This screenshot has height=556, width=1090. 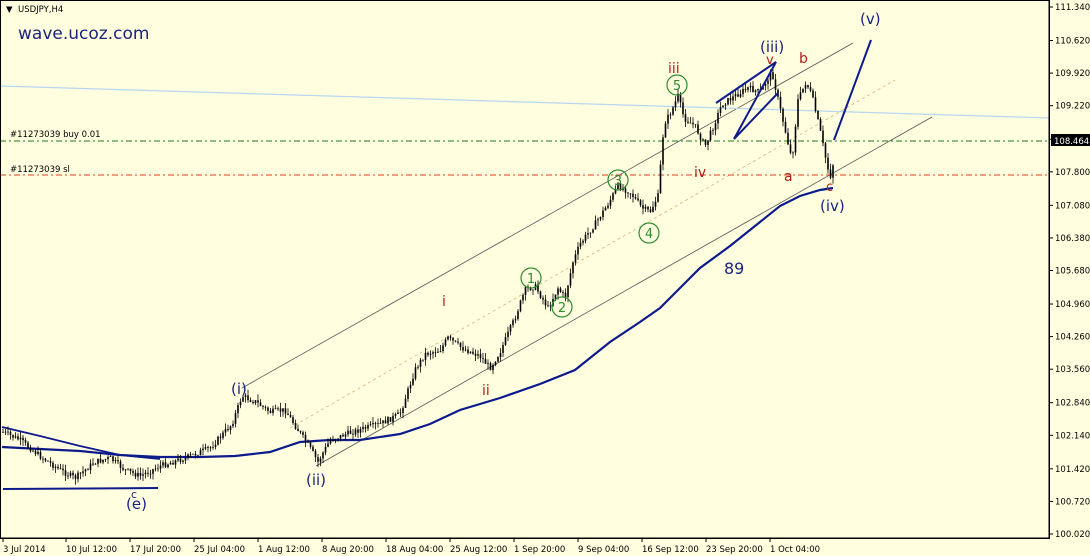 I want to click on symbol-arrow-icon: ▼, so click(x=9, y=10).